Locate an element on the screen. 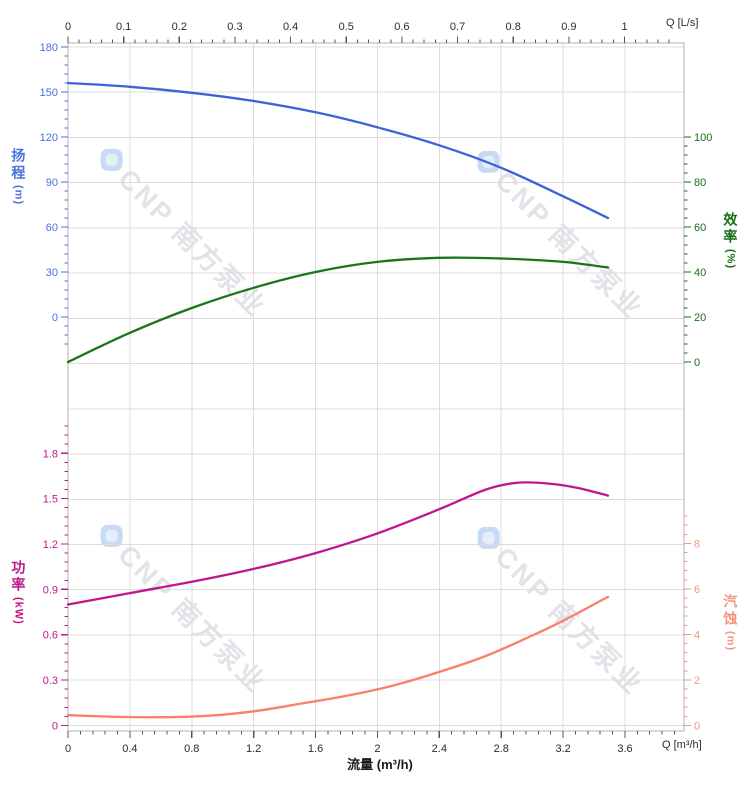  efficiency-tick-label: 60 is located at coordinates (700, 228).